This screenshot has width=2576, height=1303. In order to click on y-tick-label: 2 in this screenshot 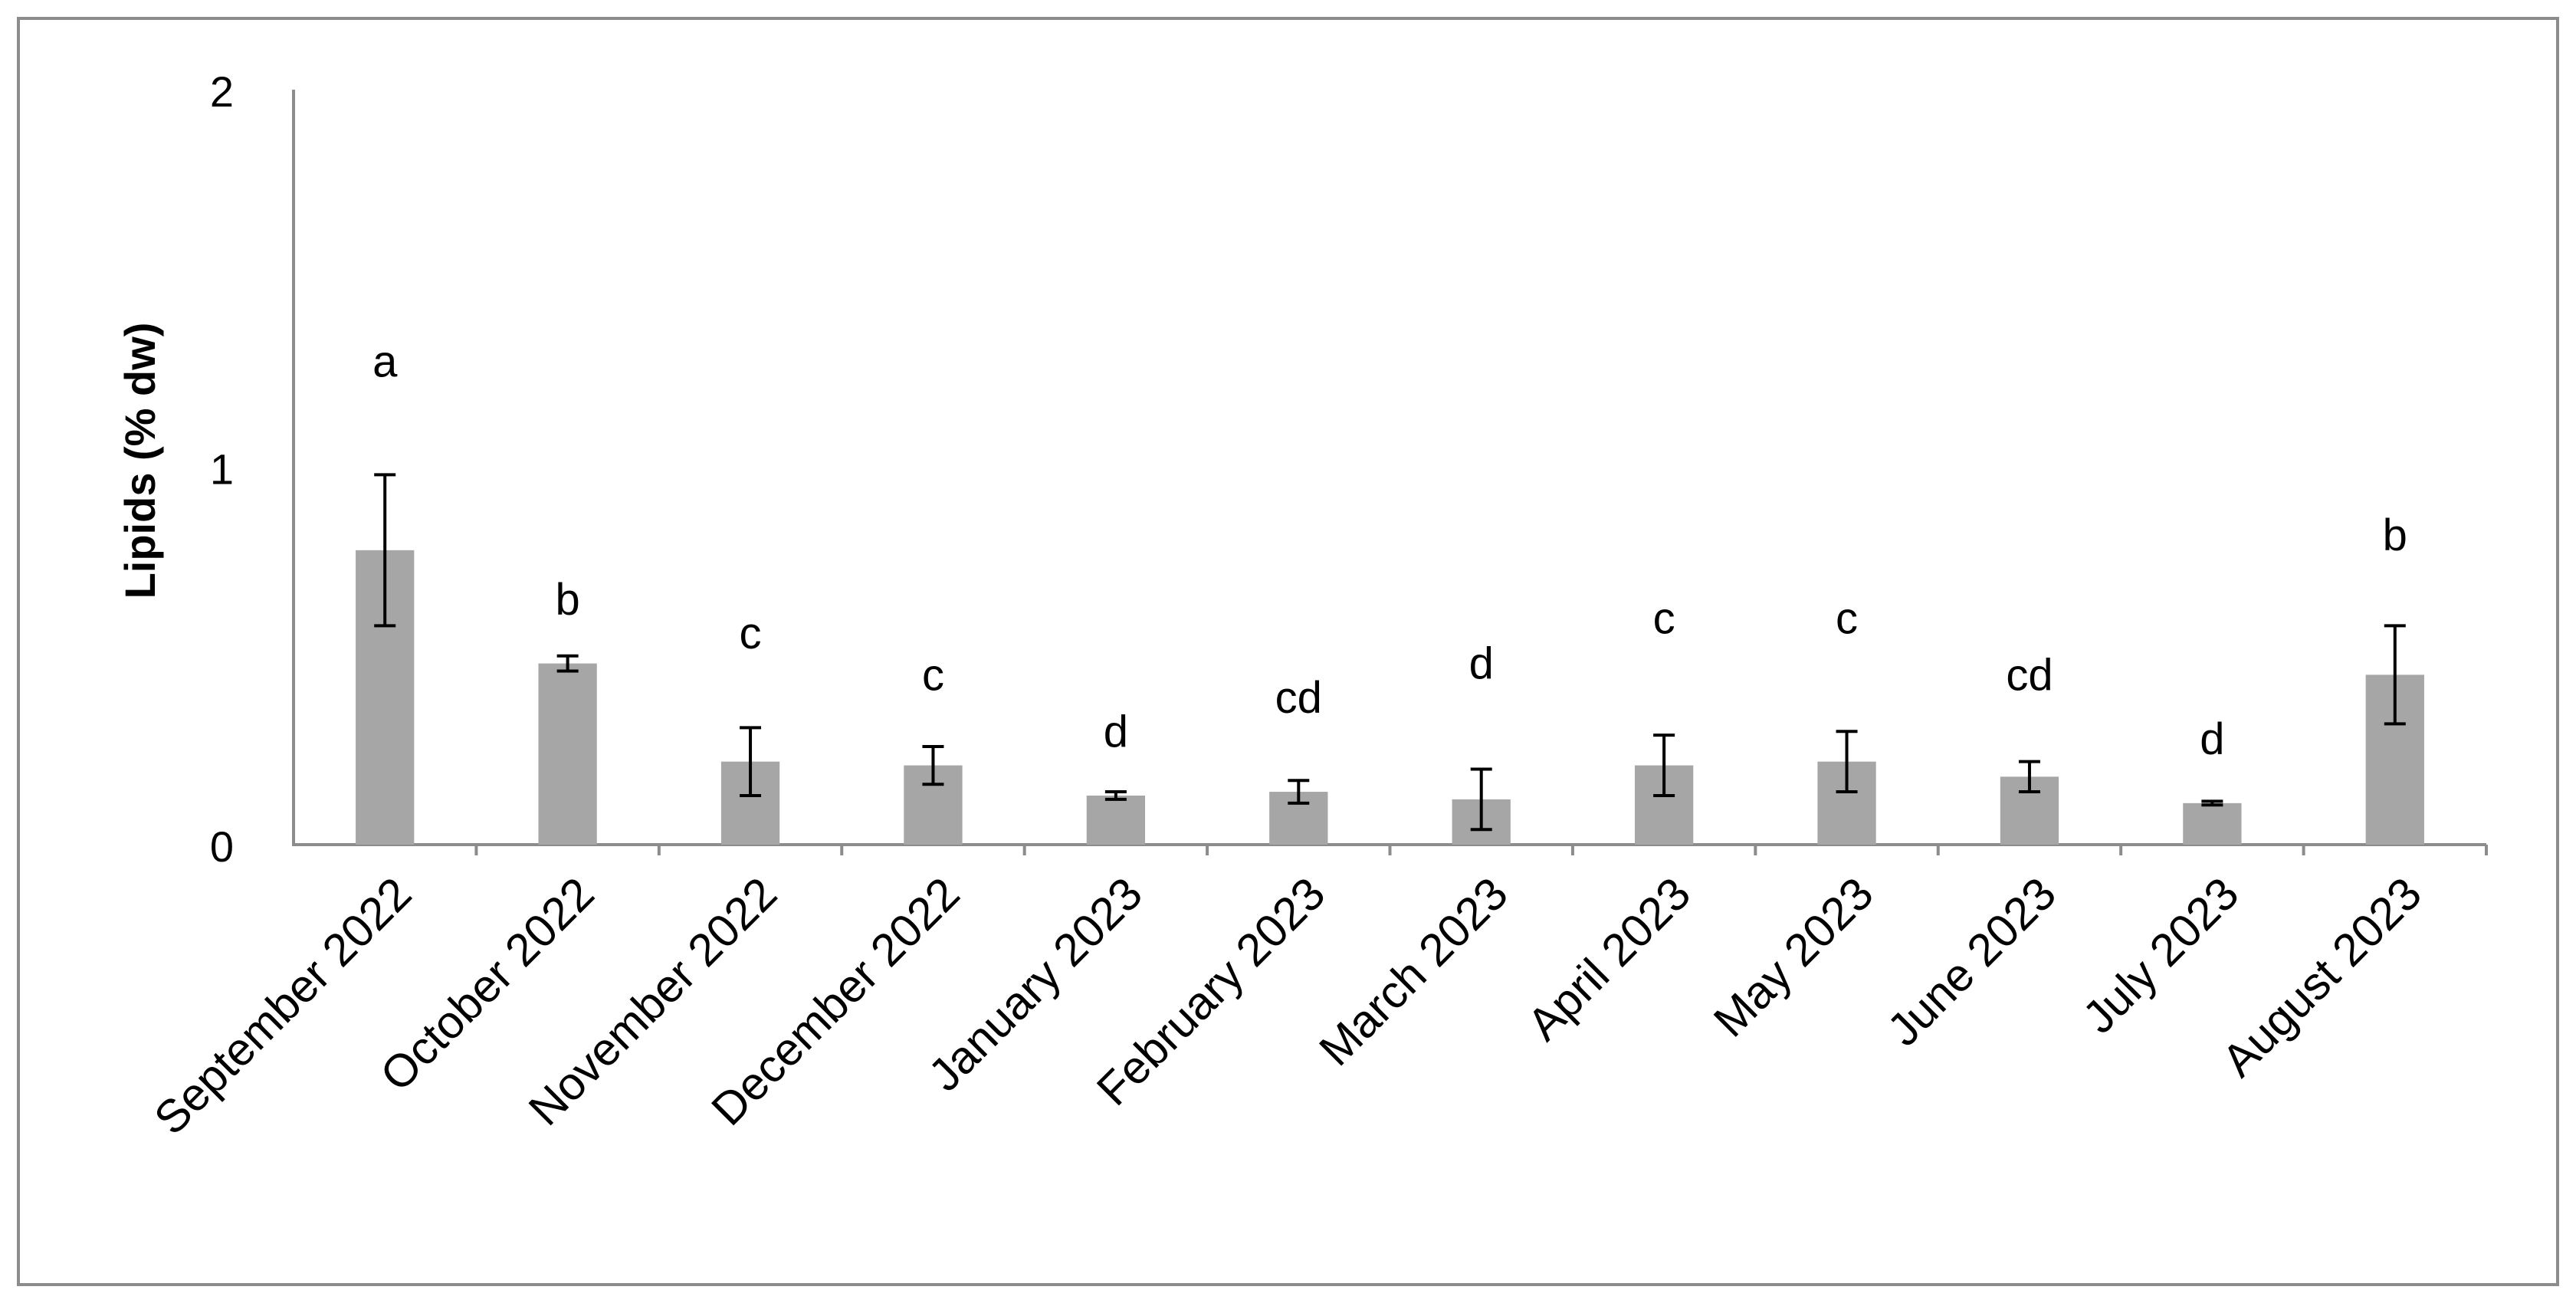, I will do `click(222, 92)`.